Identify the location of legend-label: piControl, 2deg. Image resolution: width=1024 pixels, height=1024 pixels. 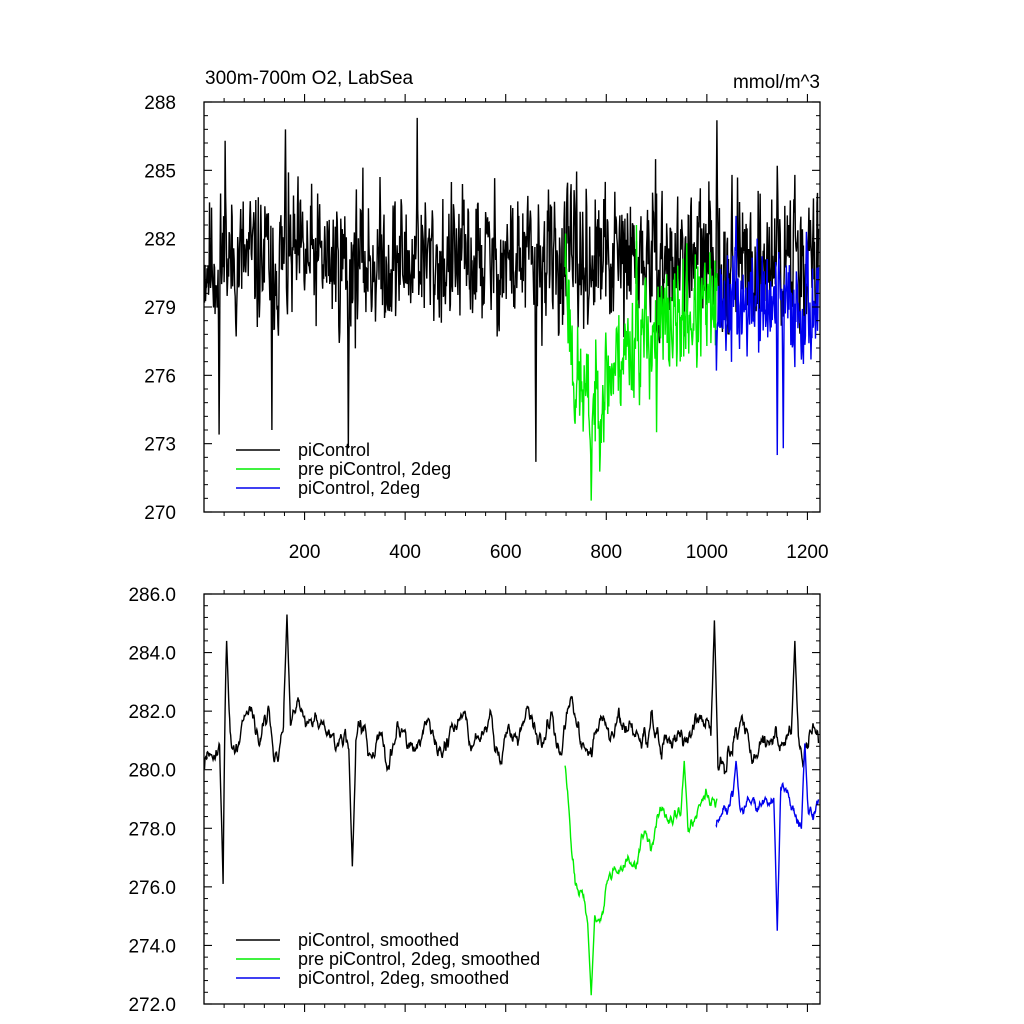
(359, 488).